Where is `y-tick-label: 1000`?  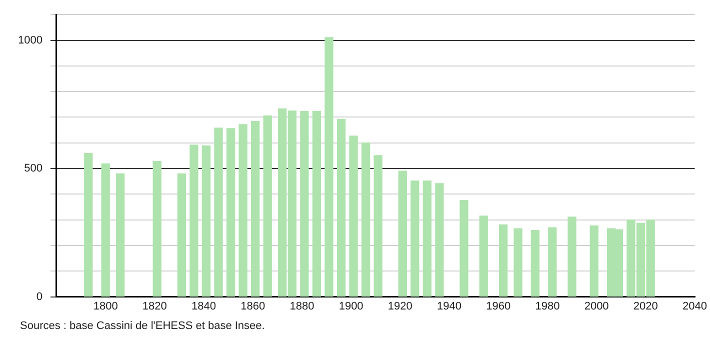
y-tick-label: 1000 is located at coordinates (30, 40).